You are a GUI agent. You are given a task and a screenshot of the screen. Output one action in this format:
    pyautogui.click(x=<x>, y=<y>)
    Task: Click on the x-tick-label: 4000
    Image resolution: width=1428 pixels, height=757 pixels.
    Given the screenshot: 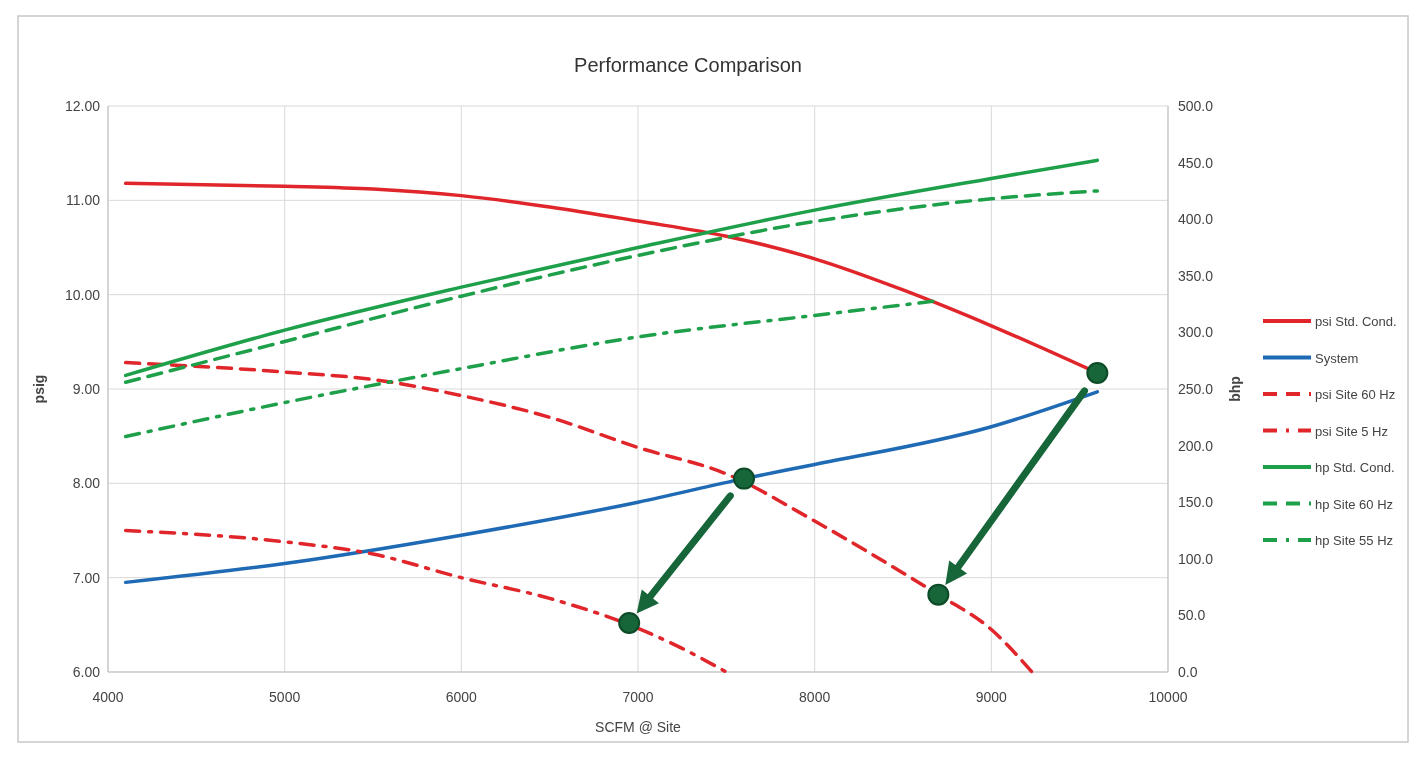 What is the action you would take?
    pyautogui.click(x=108, y=697)
    